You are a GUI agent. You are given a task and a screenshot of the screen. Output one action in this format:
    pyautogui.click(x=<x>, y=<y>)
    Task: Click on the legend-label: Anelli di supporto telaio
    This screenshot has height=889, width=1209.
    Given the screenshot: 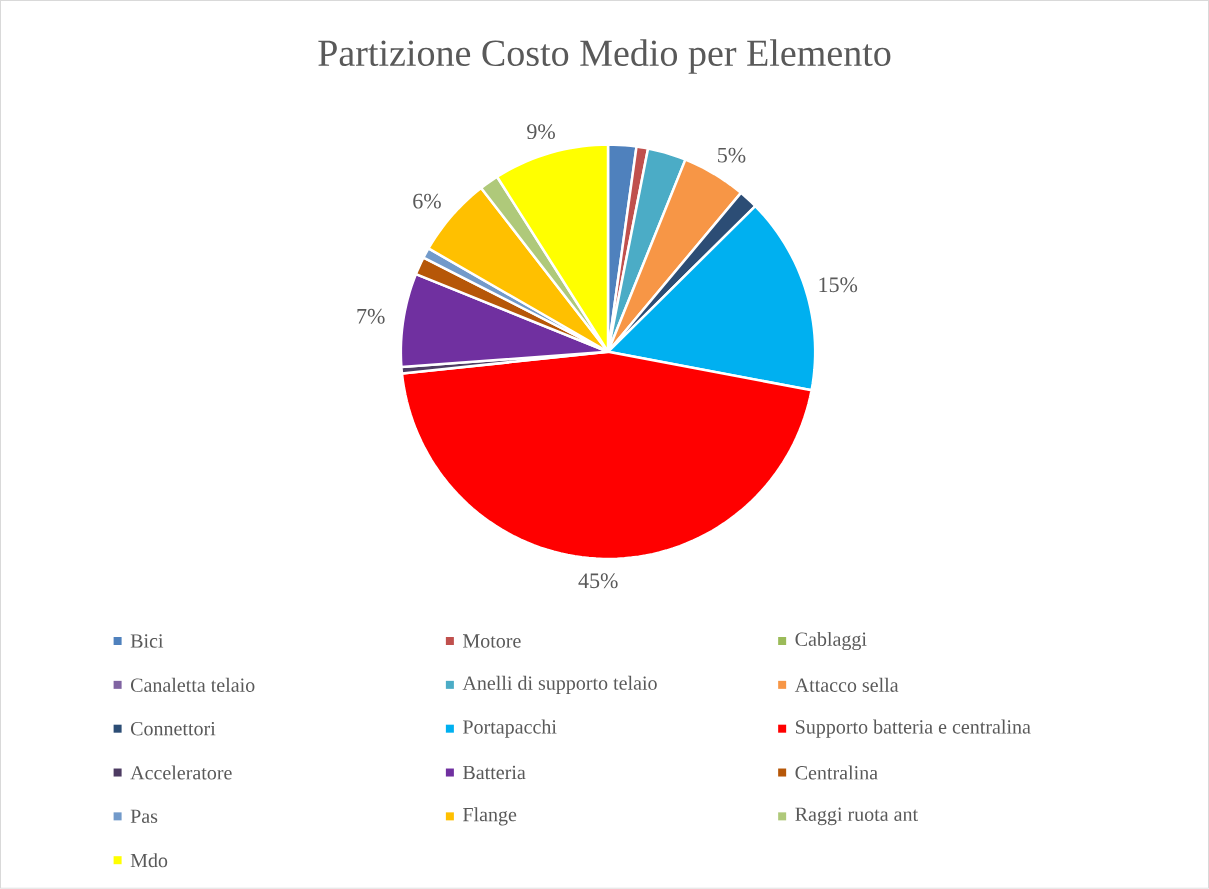 What is the action you would take?
    pyautogui.click(x=559, y=685)
    